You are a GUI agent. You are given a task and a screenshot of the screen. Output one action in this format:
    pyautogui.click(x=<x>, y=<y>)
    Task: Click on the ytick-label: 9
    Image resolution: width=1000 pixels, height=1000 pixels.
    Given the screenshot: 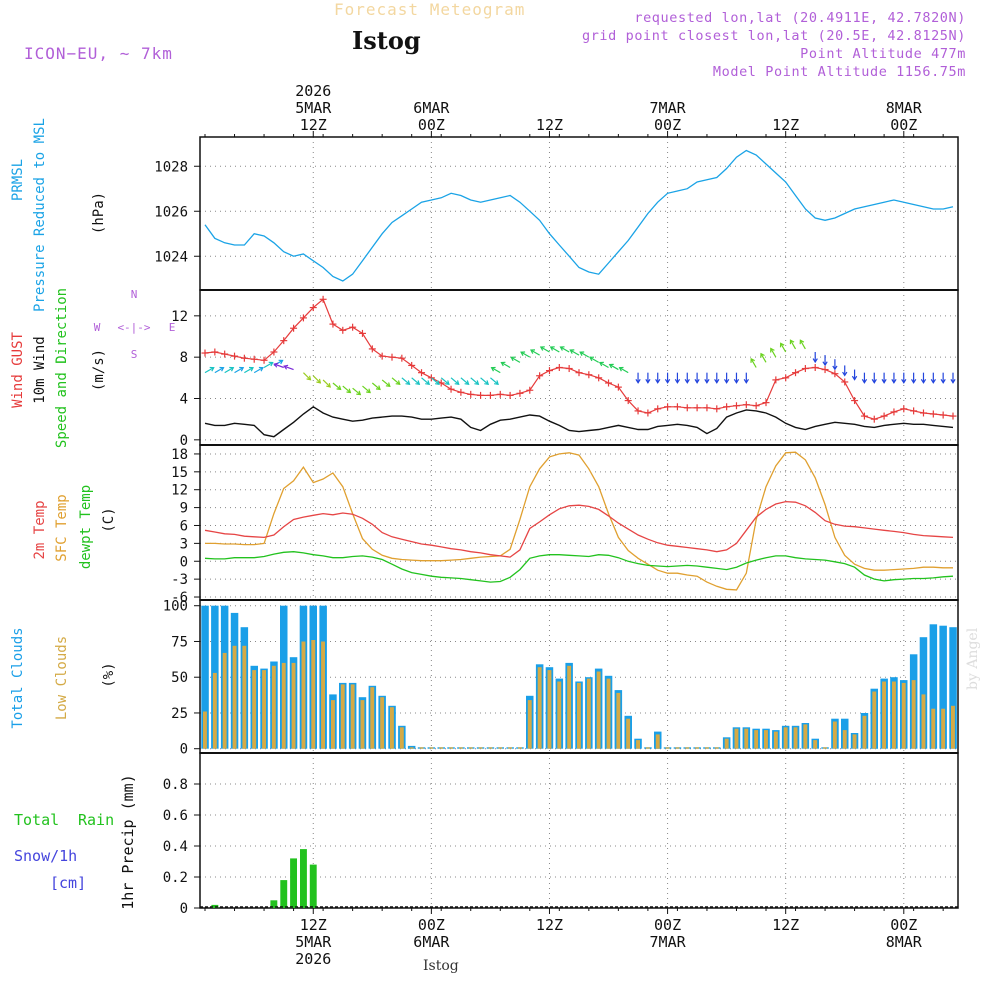 What is the action you would take?
    pyautogui.click(x=184, y=509)
    